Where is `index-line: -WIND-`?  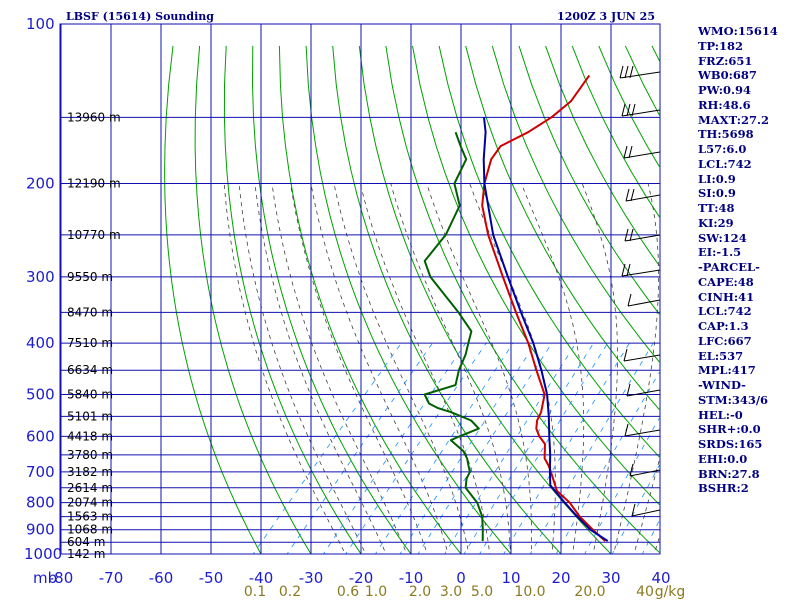
index-line: -WIND- is located at coordinates (722, 385).